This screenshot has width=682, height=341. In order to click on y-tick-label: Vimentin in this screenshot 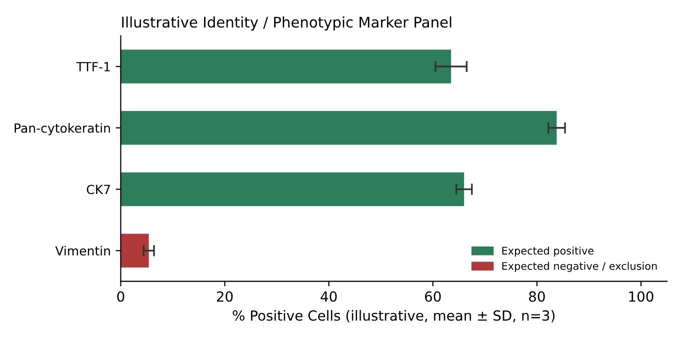, I will do `click(82, 251)`.